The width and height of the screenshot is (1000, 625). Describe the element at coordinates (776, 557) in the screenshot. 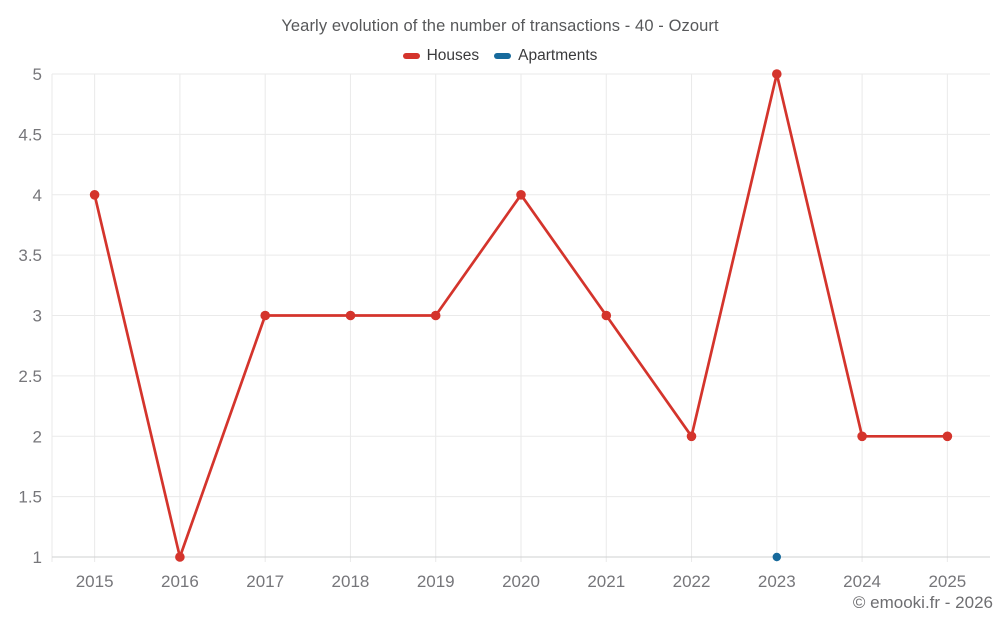

I see `apartments-point-2023` at that location.